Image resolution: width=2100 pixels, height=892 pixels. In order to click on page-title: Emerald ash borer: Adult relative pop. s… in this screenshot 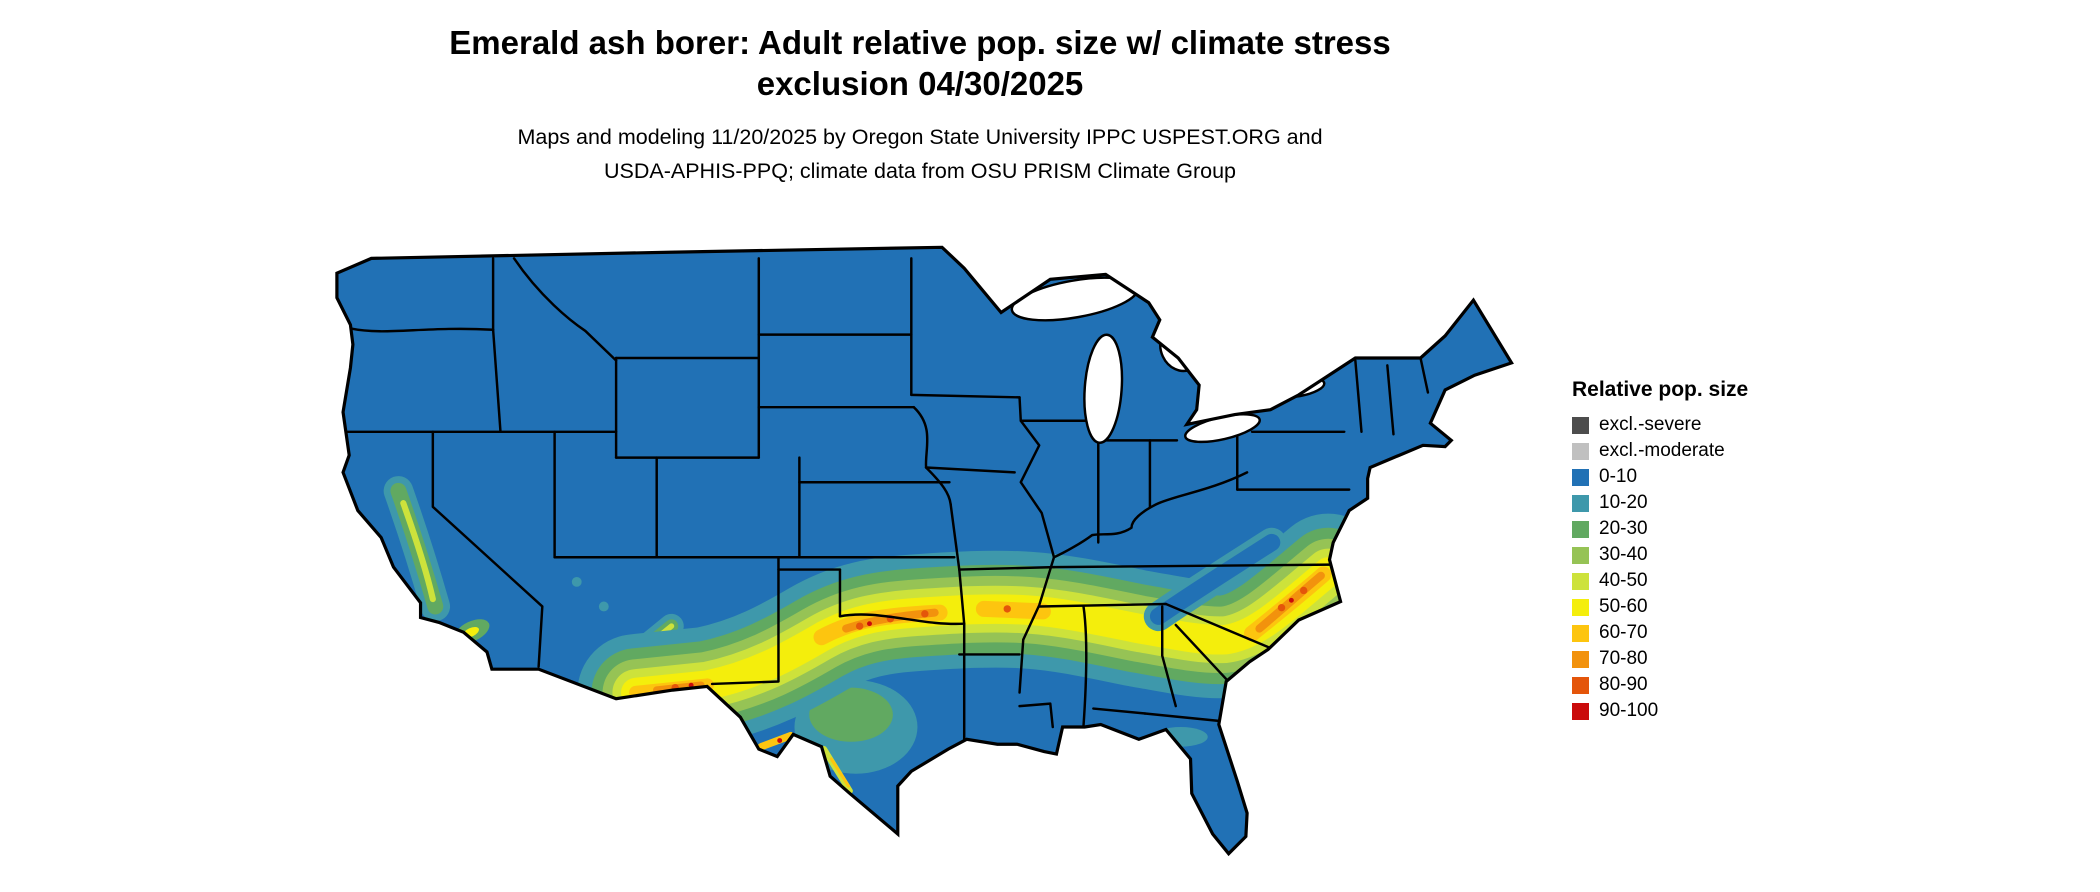, I will do `click(920, 63)`.